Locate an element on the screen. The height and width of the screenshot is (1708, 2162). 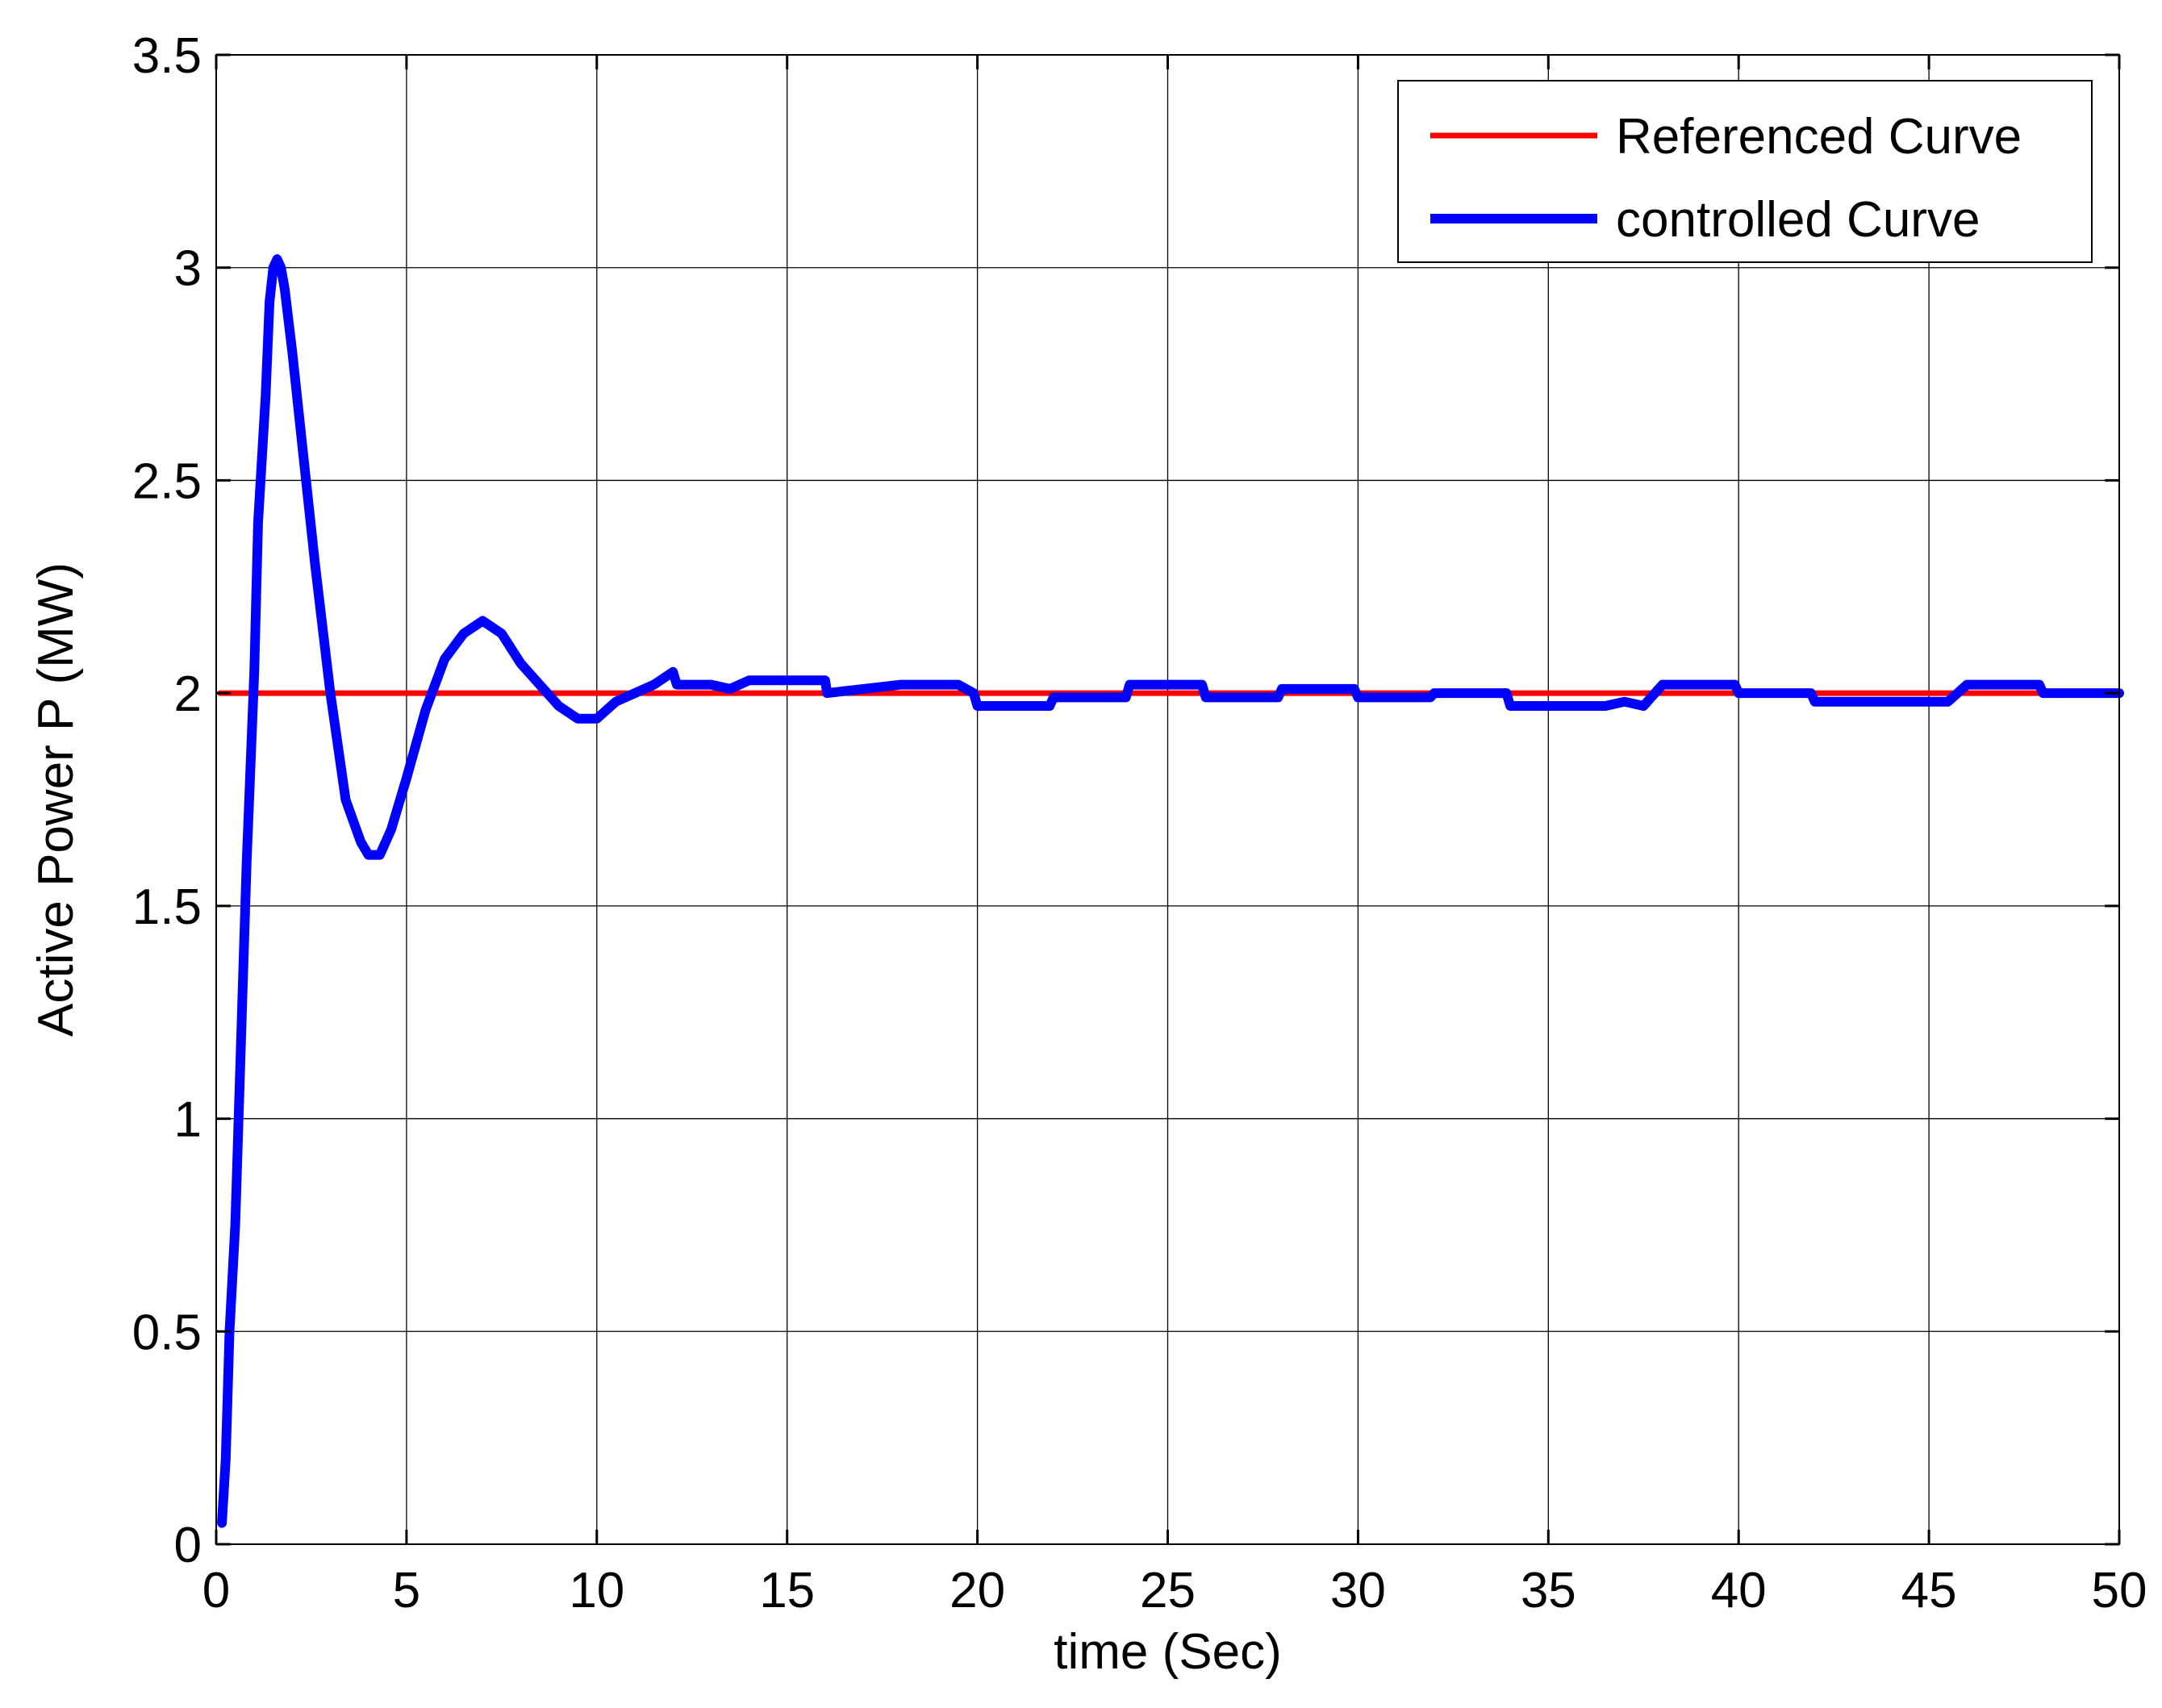
x-tick-label: 30 is located at coordinates (1358, 1590).